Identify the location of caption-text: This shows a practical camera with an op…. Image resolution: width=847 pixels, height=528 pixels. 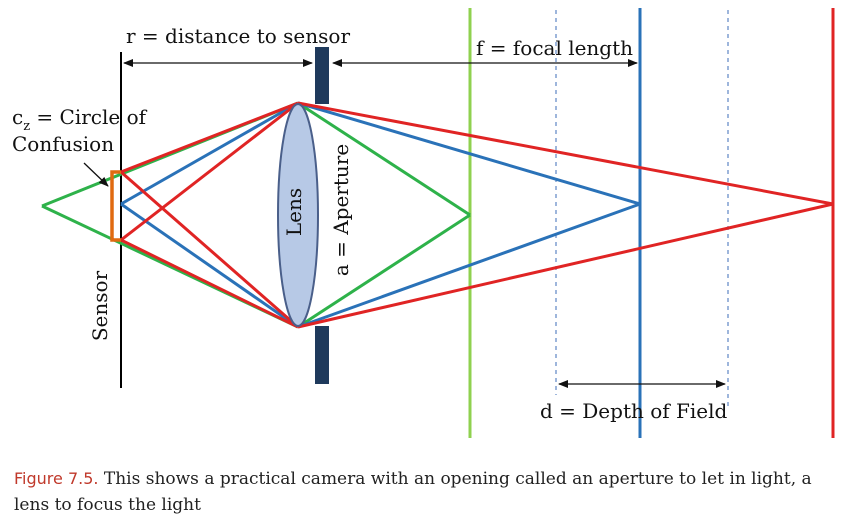
(413, 492).